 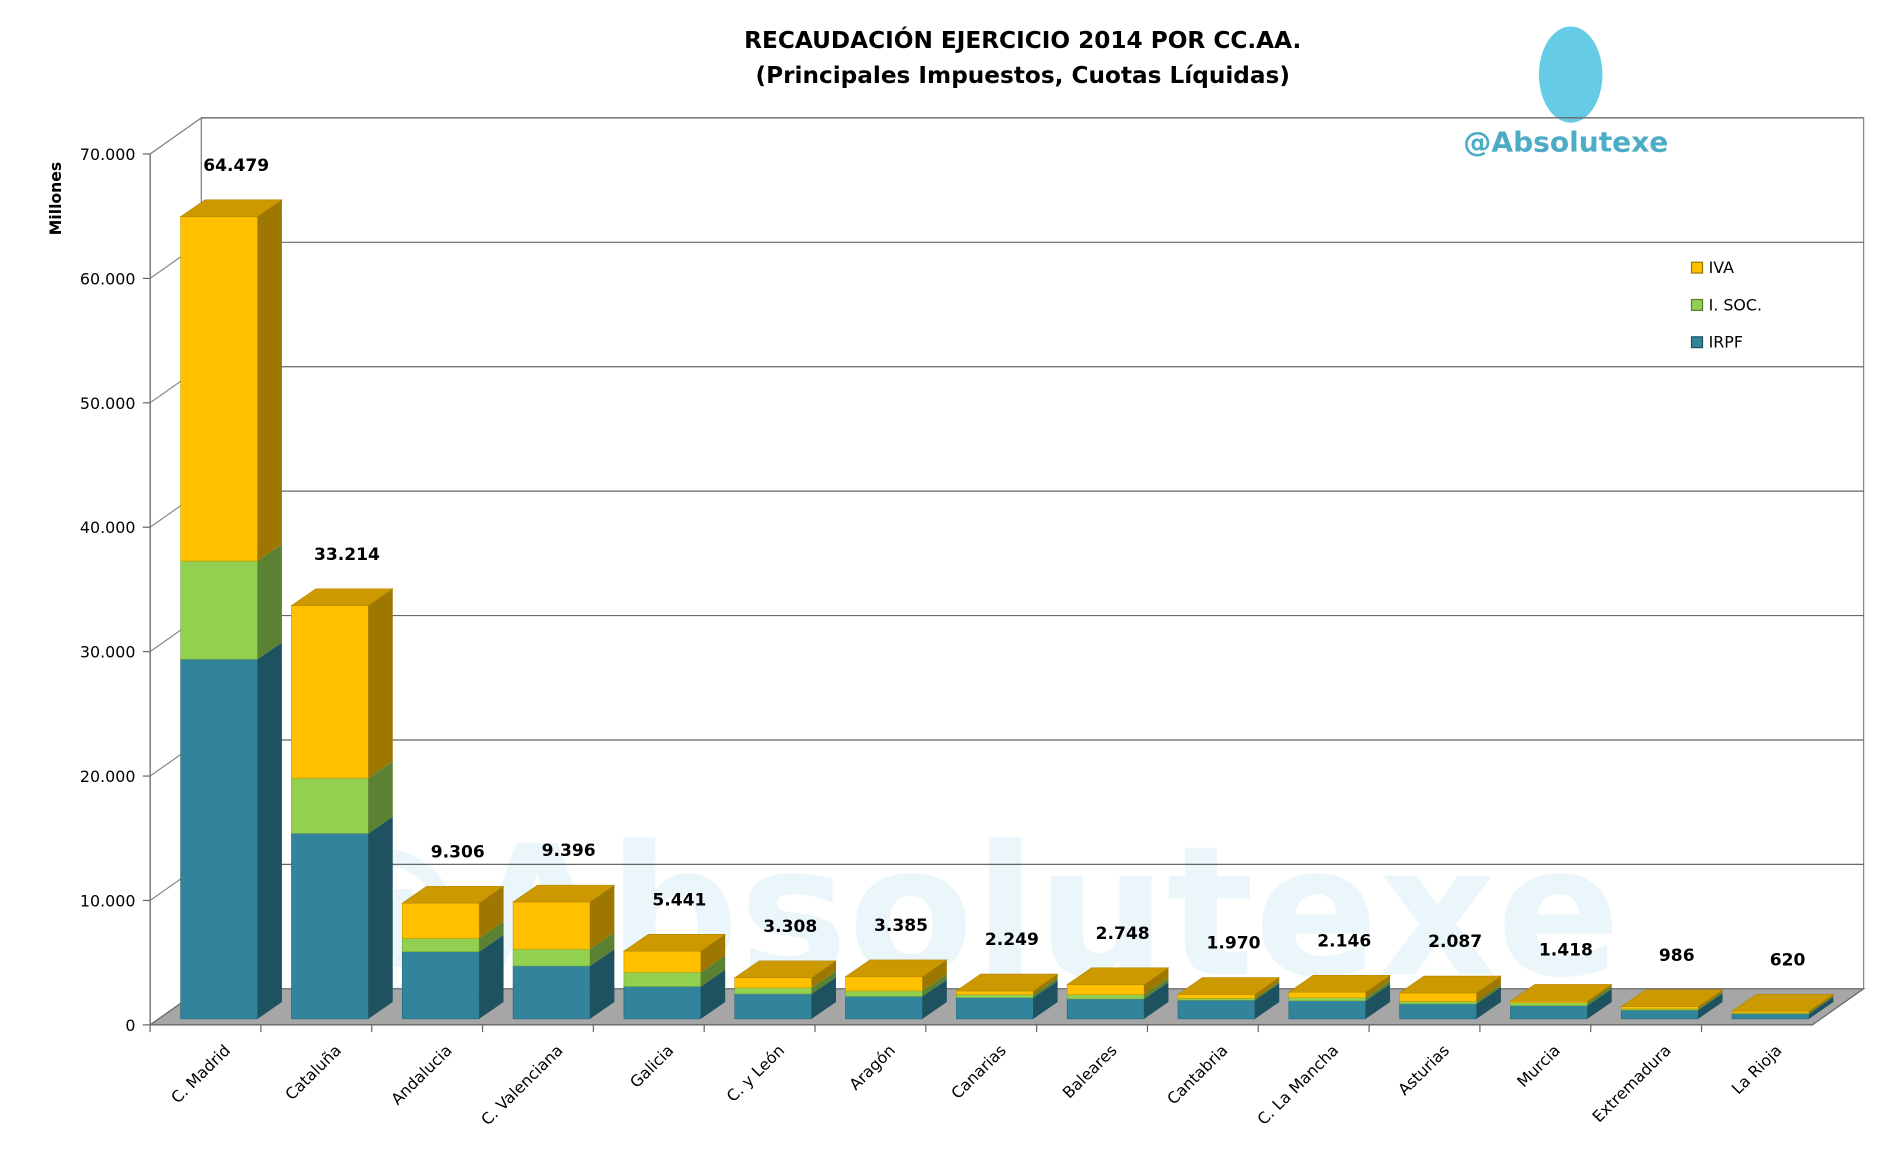 I want to click on logo, so click(x=1570, y=74).